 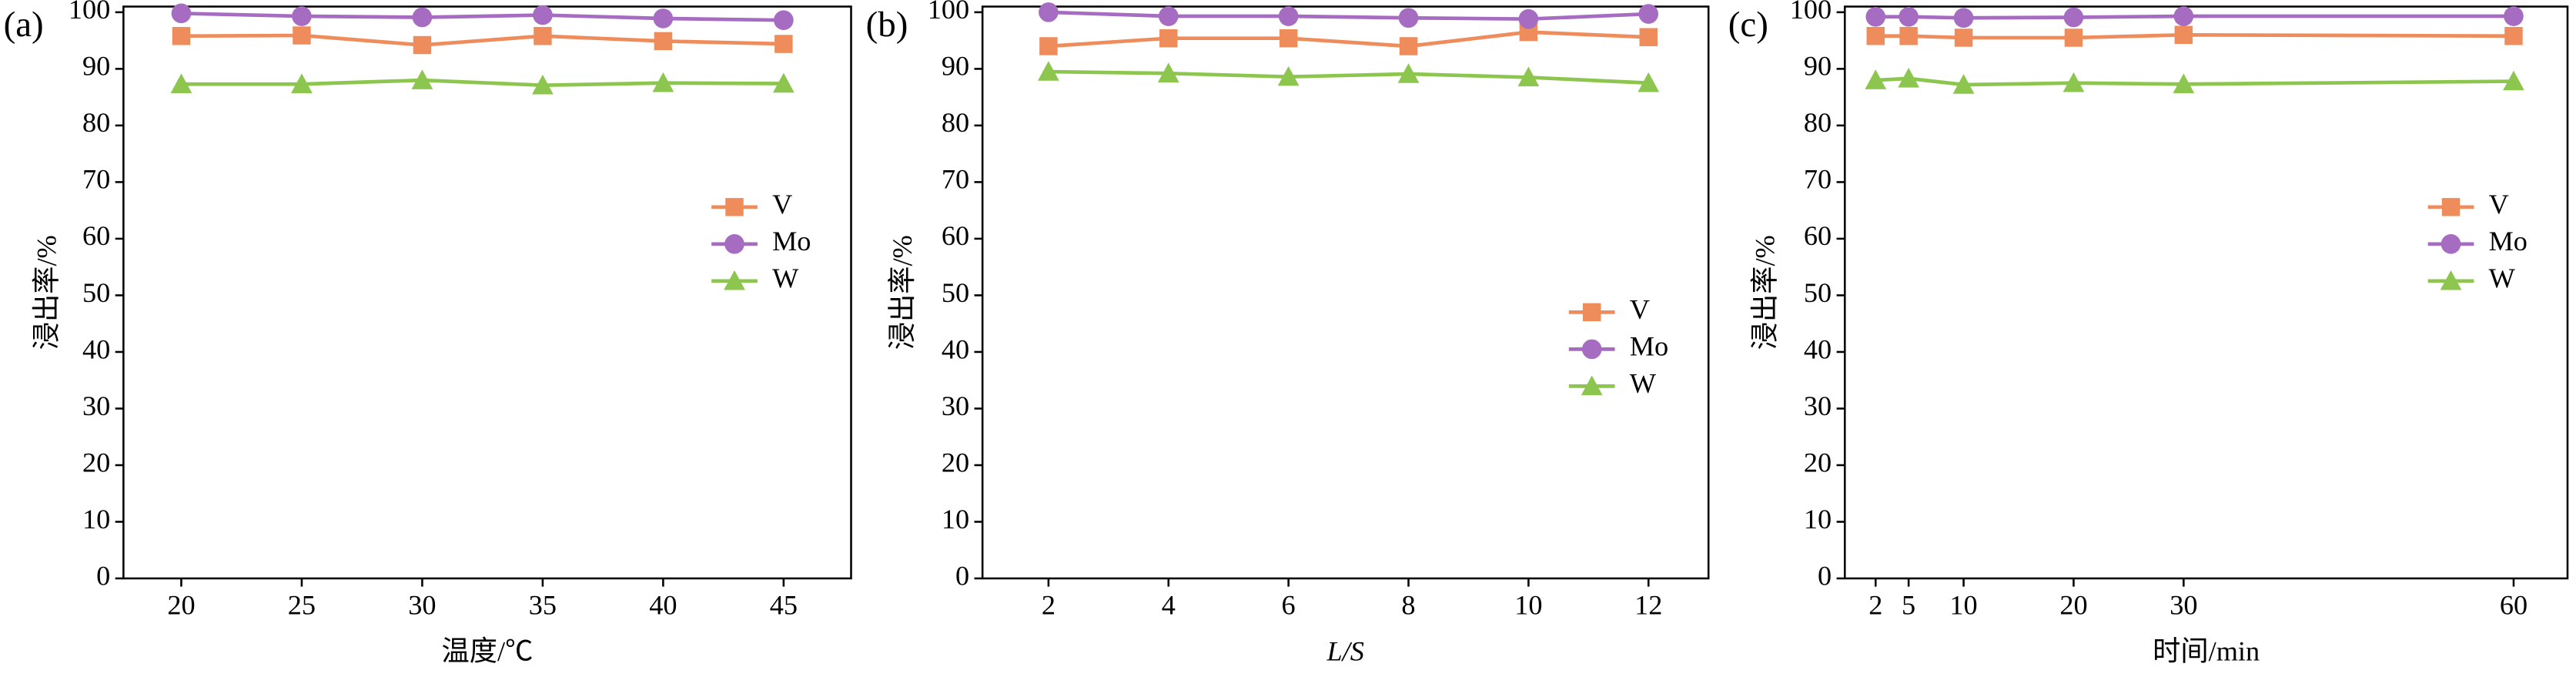 What do you see at coordinates (784, 605) in the screenshot?
I see `x-tick-label: 45` at bounding box center [784, 605].